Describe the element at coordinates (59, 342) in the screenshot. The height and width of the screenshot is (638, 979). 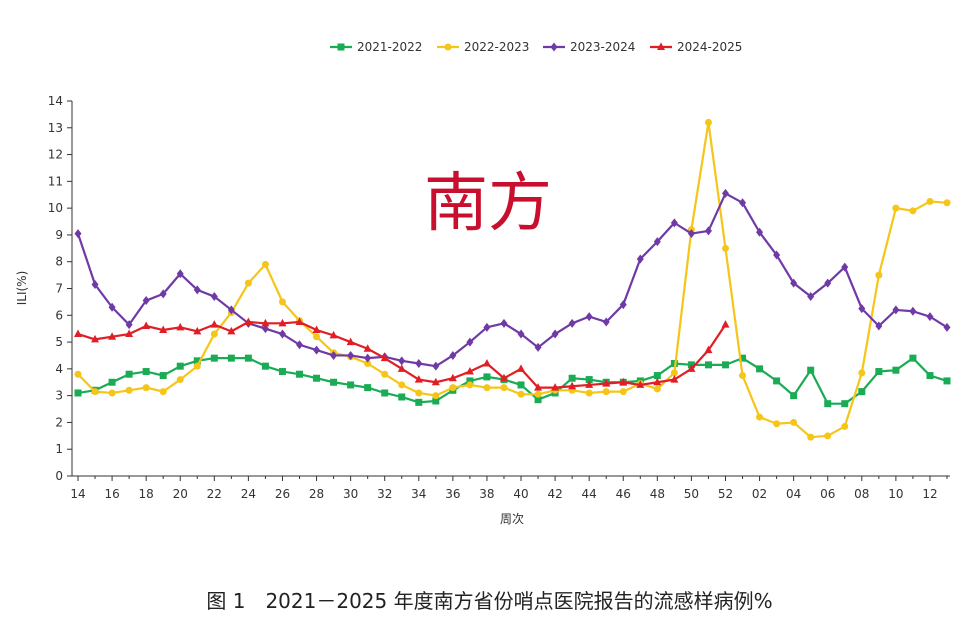
I see `y-tick-label: 5` at that location.